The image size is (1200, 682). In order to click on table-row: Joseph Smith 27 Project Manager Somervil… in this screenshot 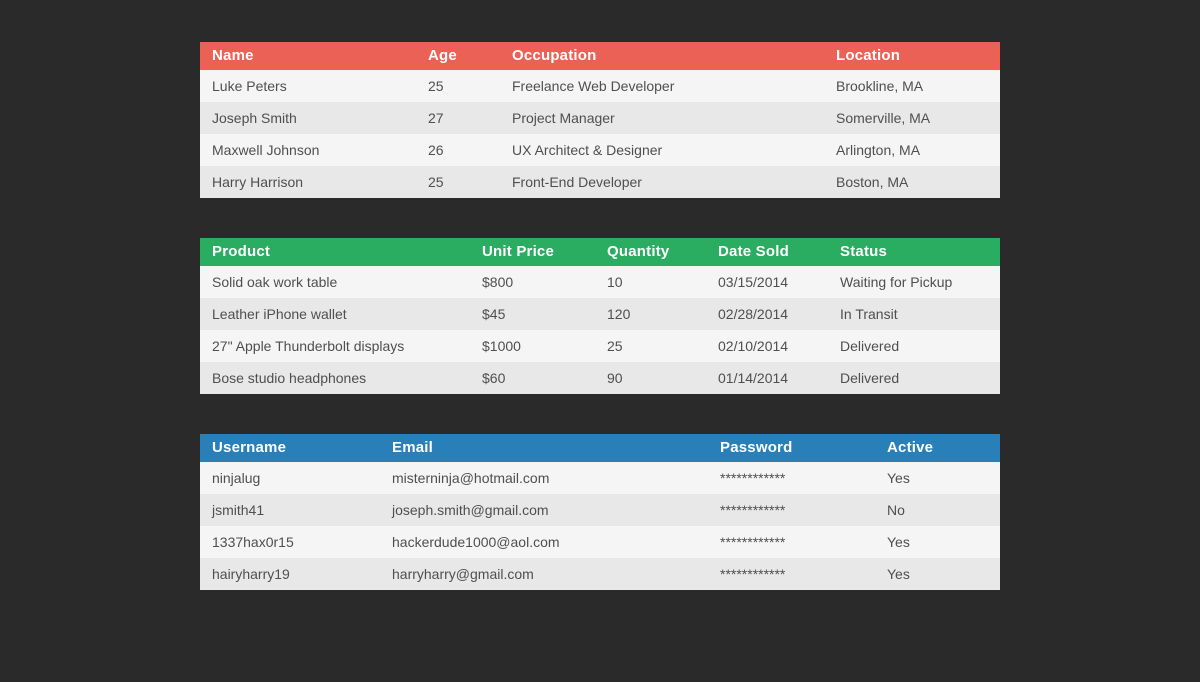, I will do `click(600, 118)`.